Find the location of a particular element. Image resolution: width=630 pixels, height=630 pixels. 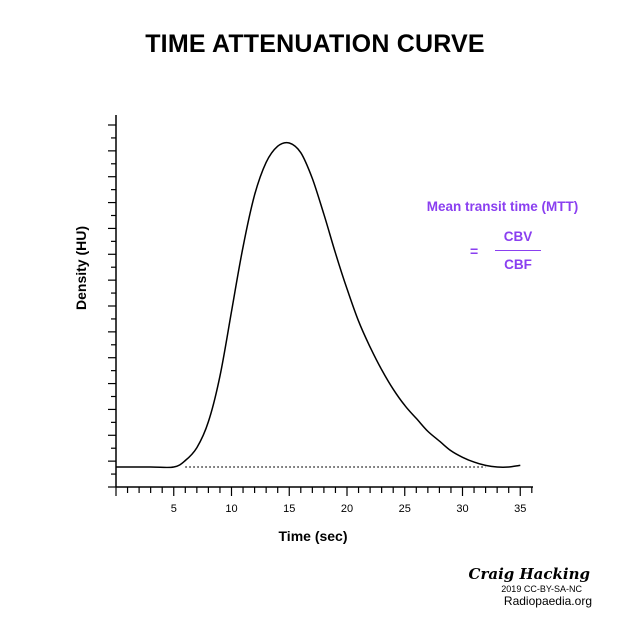

x-tick-label: 35 is located at coordinates (520, 509).